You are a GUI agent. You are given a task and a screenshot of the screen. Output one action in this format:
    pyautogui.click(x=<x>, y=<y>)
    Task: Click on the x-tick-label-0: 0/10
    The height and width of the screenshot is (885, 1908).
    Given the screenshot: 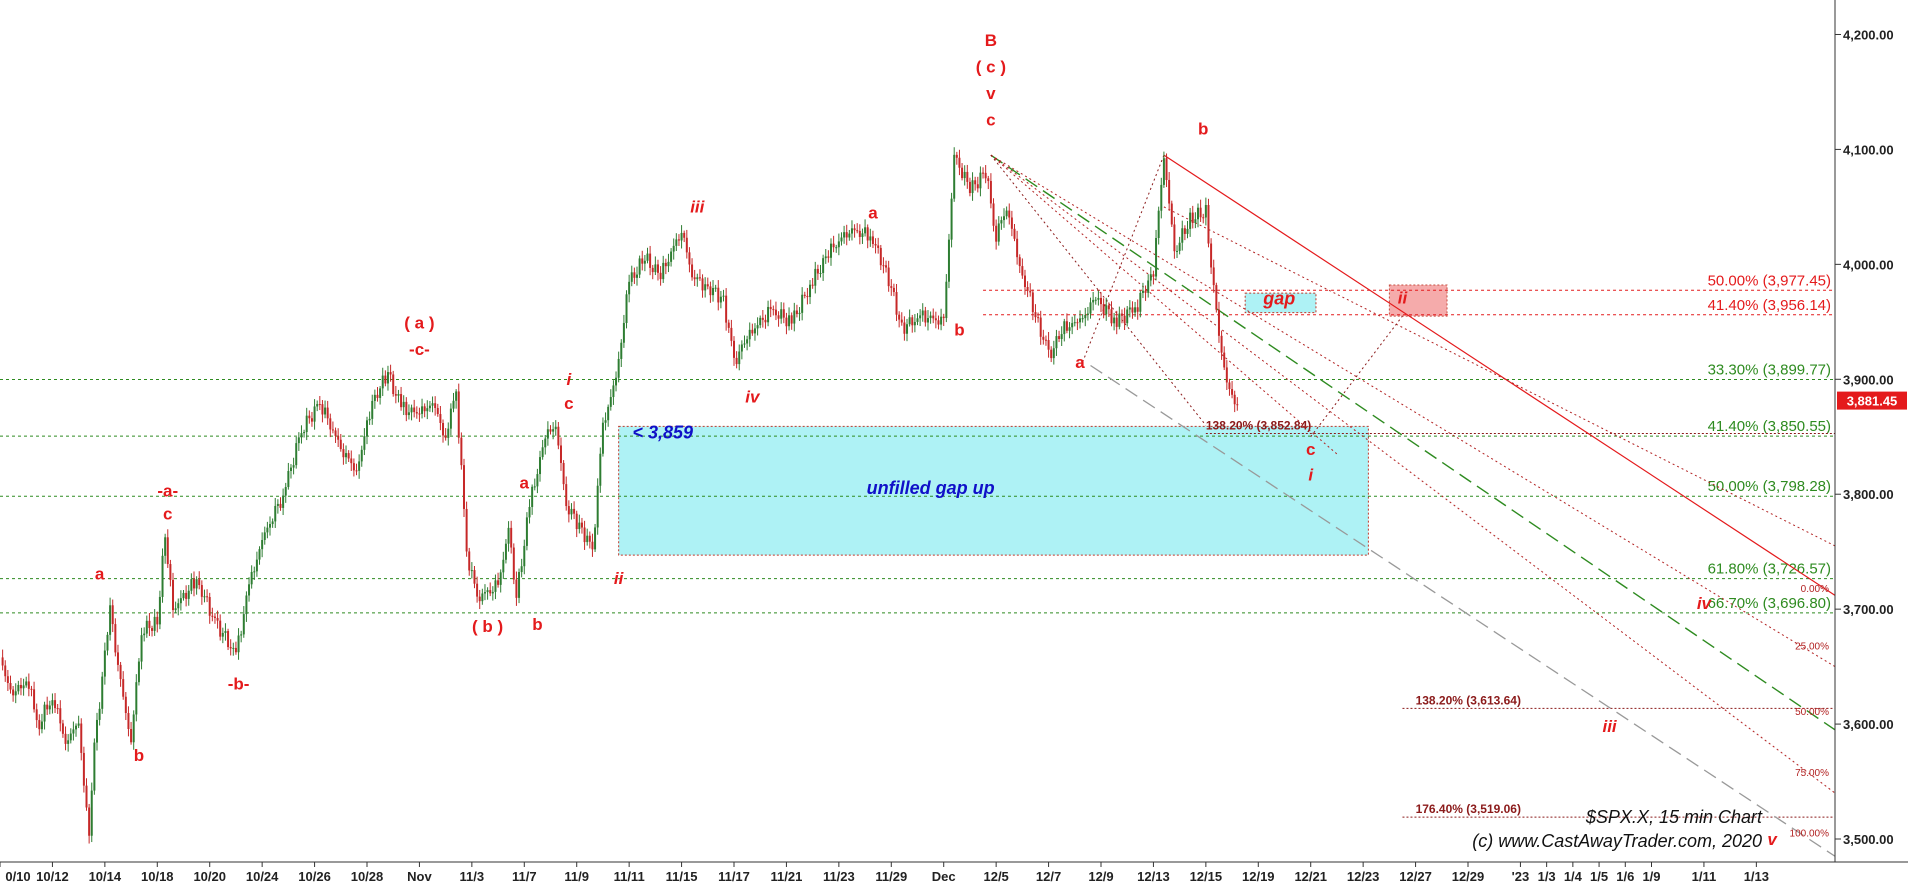 What is the action you would take?
    pyautogui.click(x=17, y=876)
    